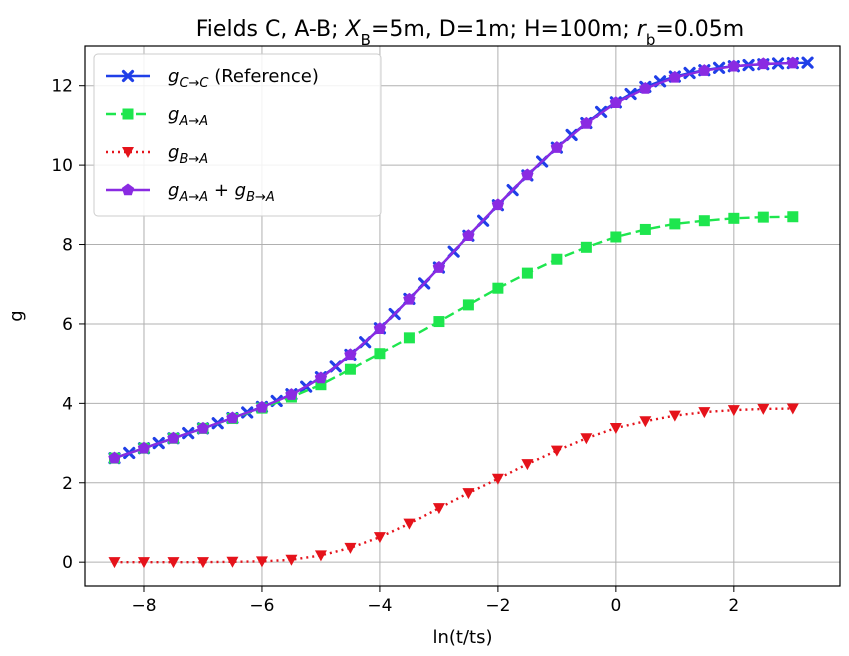 This screenshot has width=849, height=656. I want to click on y-tick-label: 2, so click(67, 484).